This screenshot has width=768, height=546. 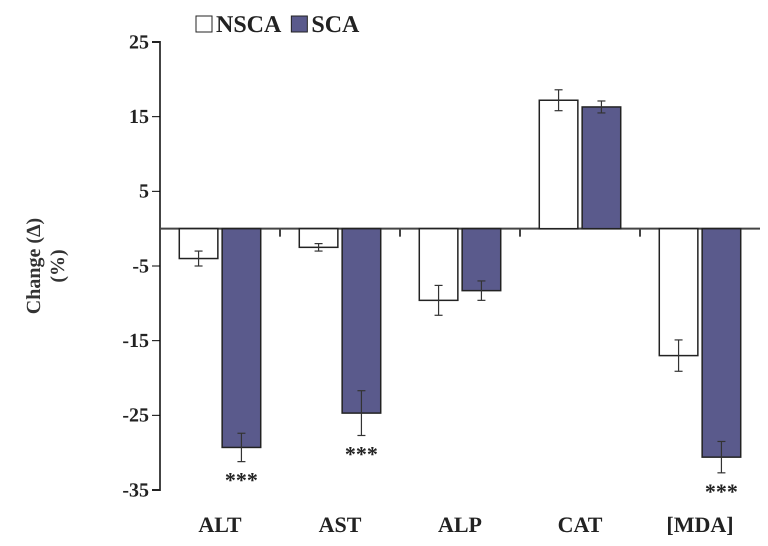 I want to click on y-tick-label: 15, so click(x=139, y=117).